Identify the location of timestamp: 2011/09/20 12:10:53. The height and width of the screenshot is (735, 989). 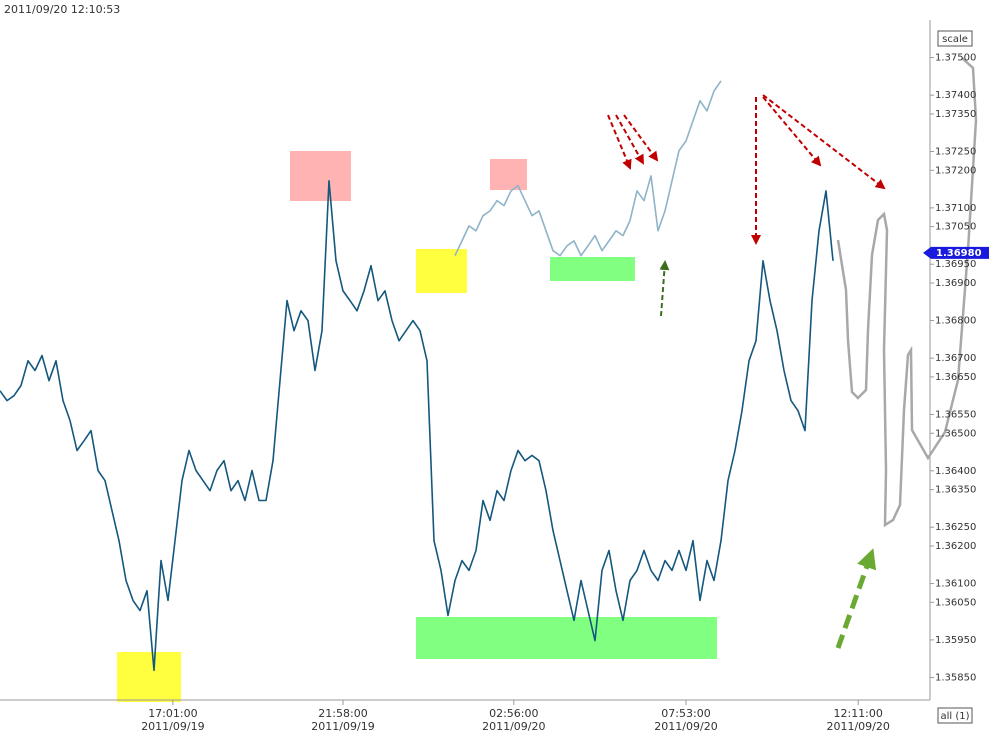
(62, 9).